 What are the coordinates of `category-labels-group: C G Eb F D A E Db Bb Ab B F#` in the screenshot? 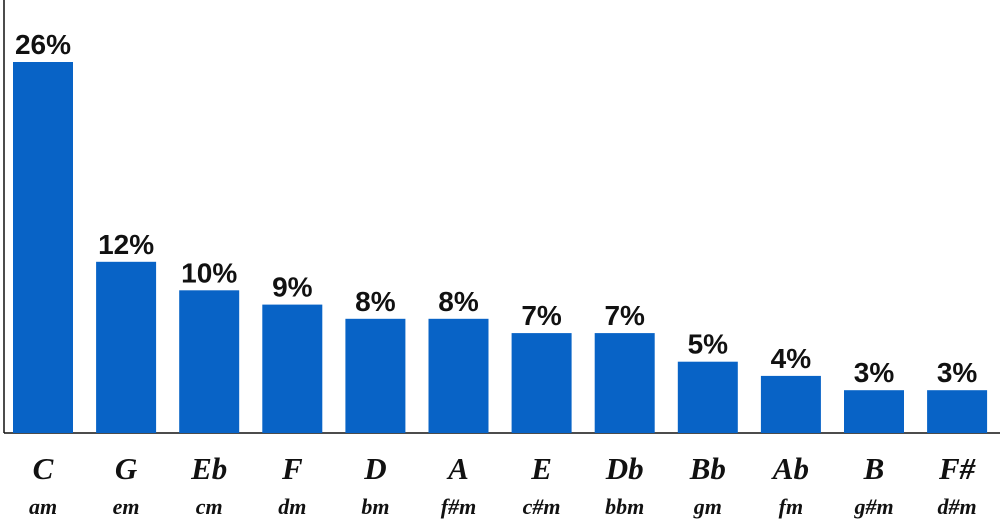 It's located at (505, 468).